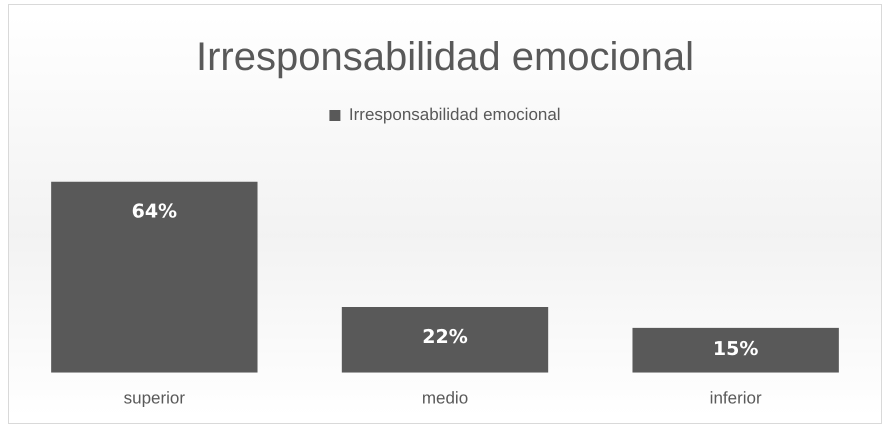 This screenshot has width=888, height=428. I want to click on data-label: 15%, so click(735, 349).